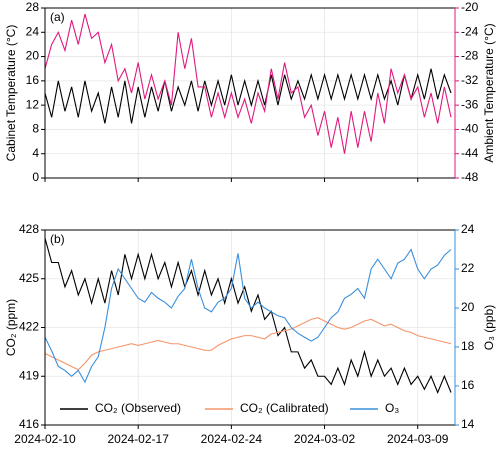 Image resolution: width=500 pixels, height=453 pixels. Describe the element at coordinates (11, 93) in the screenshot. I see `y-axis-label: Cabinet Temperature (°C)` at that location.